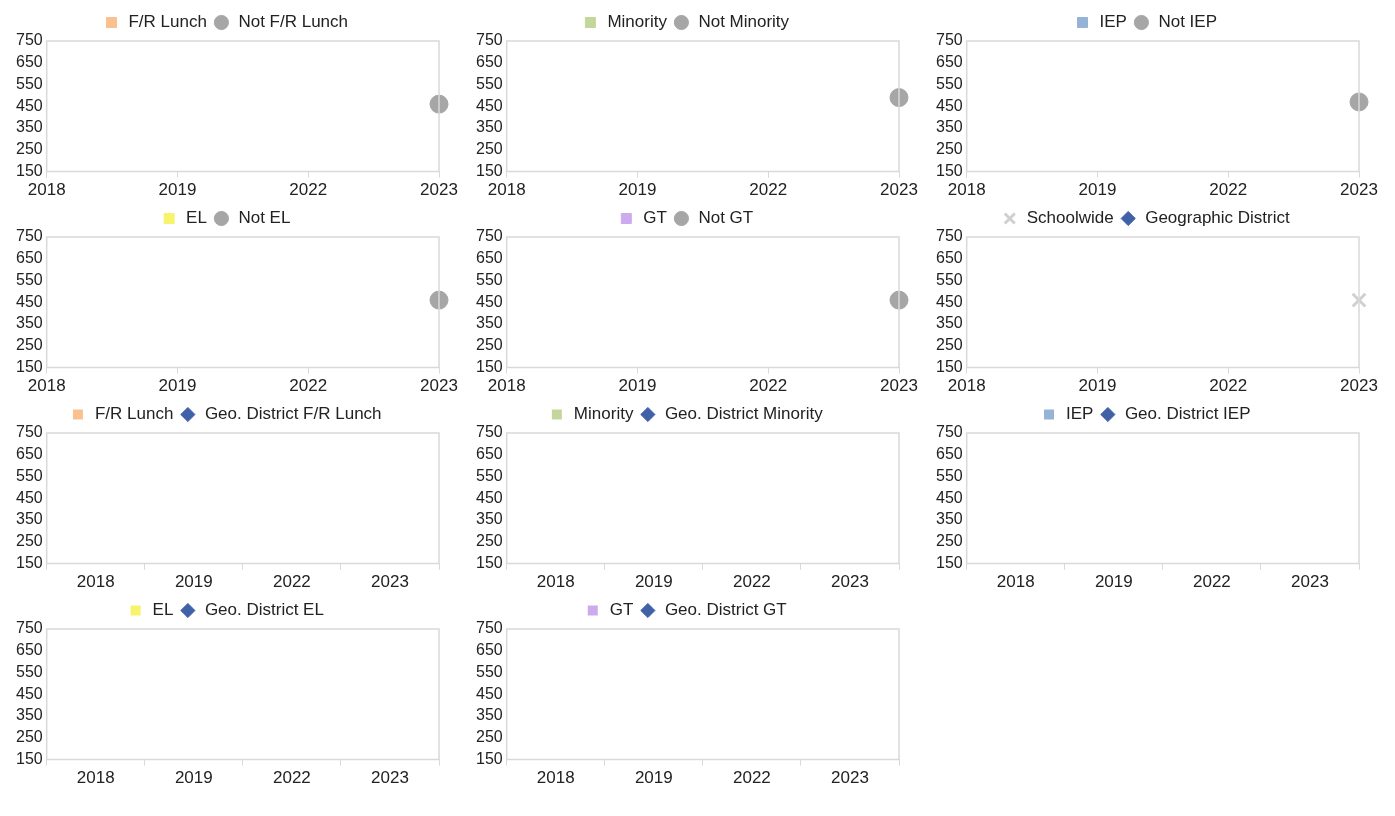 Image resolution: width=1395 pixels, height=816 pixels. I want to click on legend-label: Geo. District F/R Lunch, so click(293, 414).